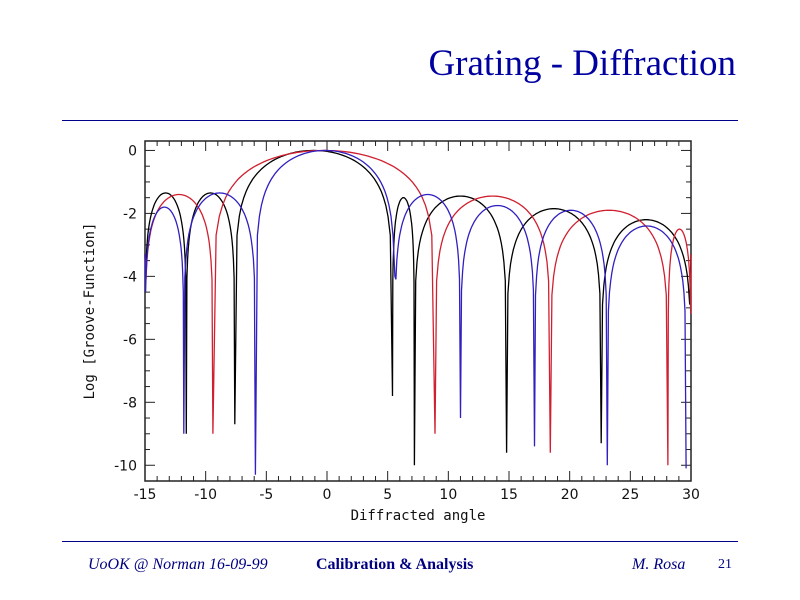 The height and width of the screenshot is (600, 800). I want to click on bottom-divider, so click(400, 541).